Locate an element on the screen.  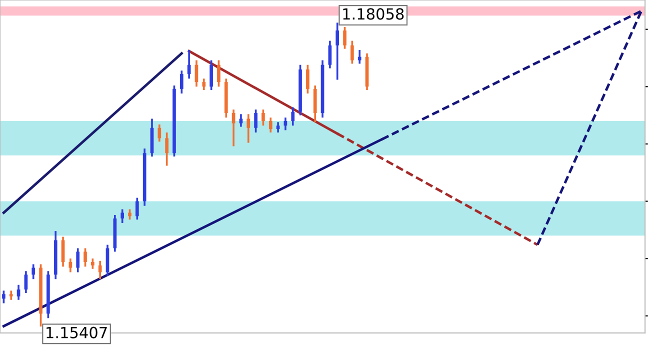
text: 1.18058 is located at coordinates (373, 14).